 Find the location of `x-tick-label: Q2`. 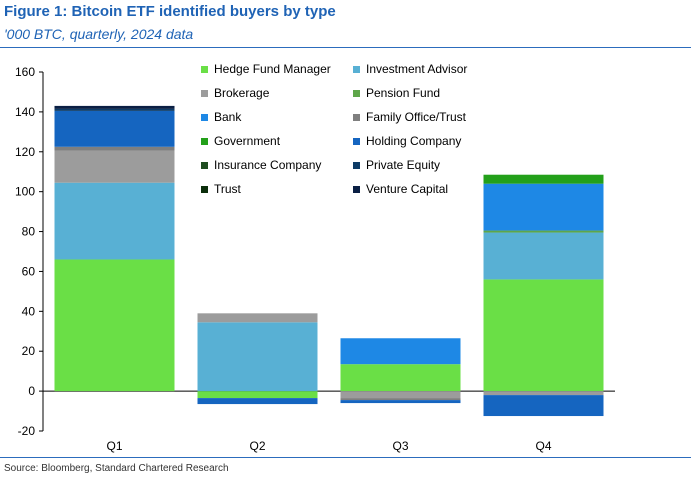

x-tick-label: Q2 is located at coordinates (257, 446).